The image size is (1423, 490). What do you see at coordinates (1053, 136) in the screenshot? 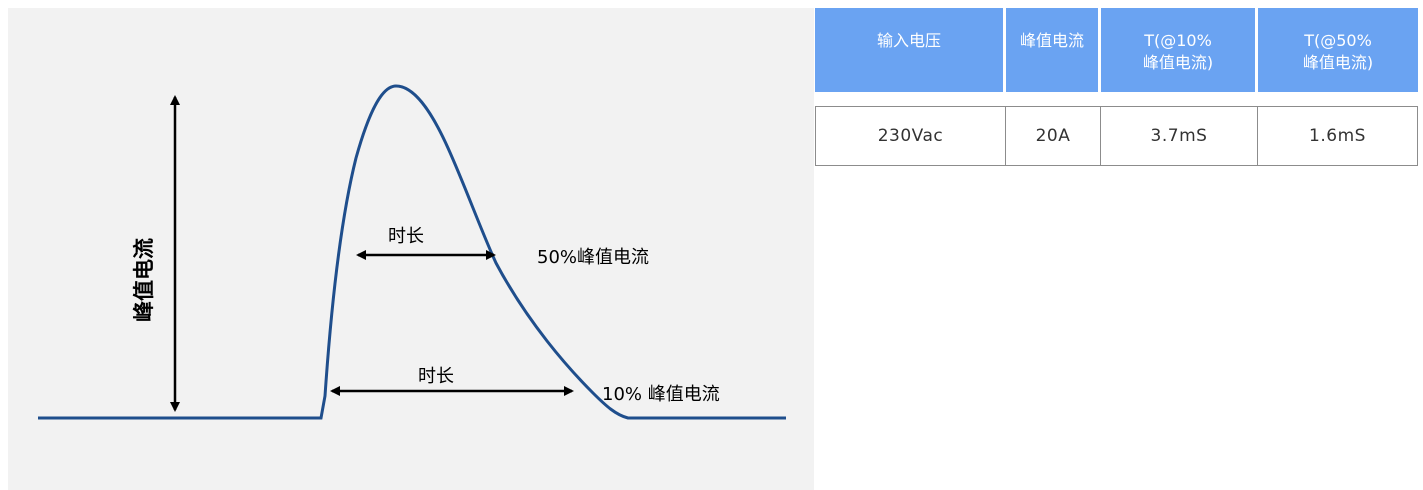
I see `cell-peak-current: 20A` at bounding box center [1053, 136].